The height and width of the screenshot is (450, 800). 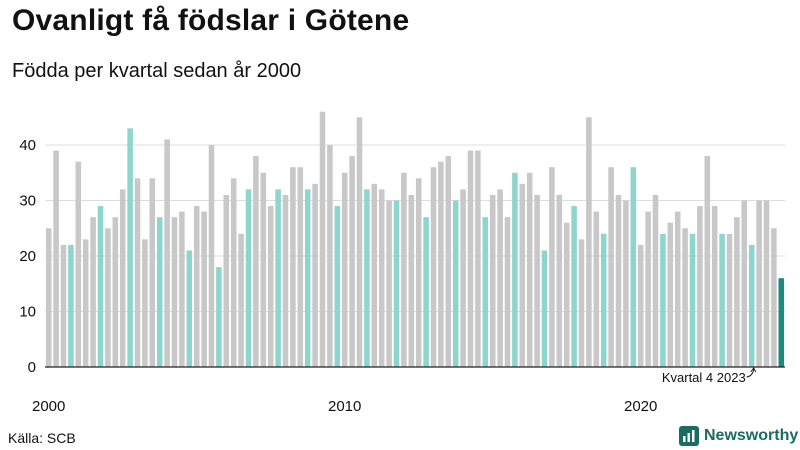 What do you see at coordinates (27, 201) in the screenshot?
I see `y-tick-label: 30` at bounding box center [27, 201].